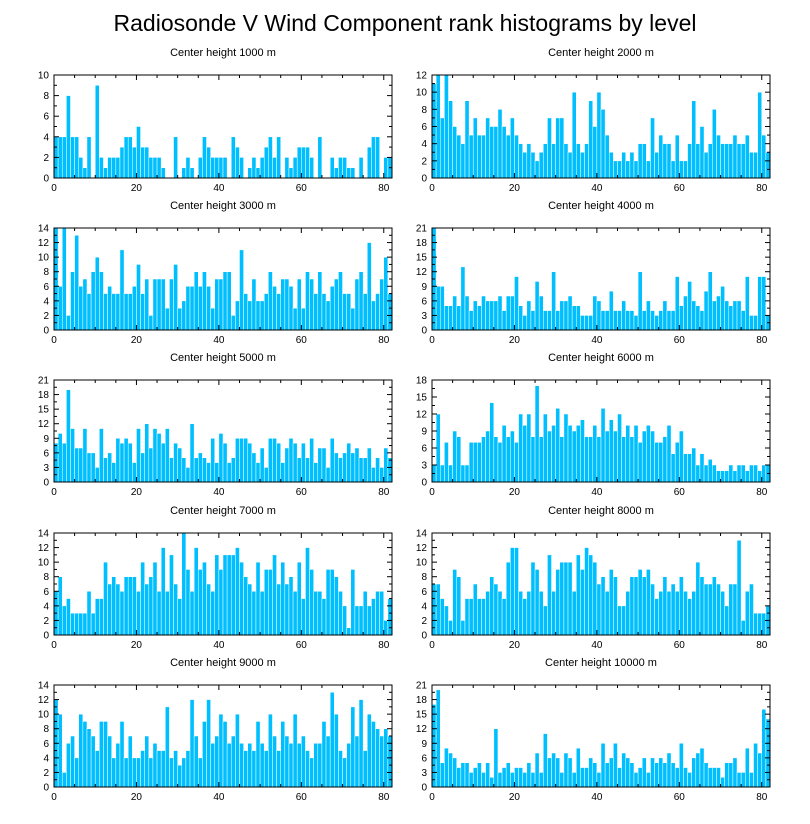 The width and height of the screenshot is (810, 824). What do you see at coordinates (46, 468) in the screenshot?
I see `y-tick-label: 3` at bounding box center [46, 468].